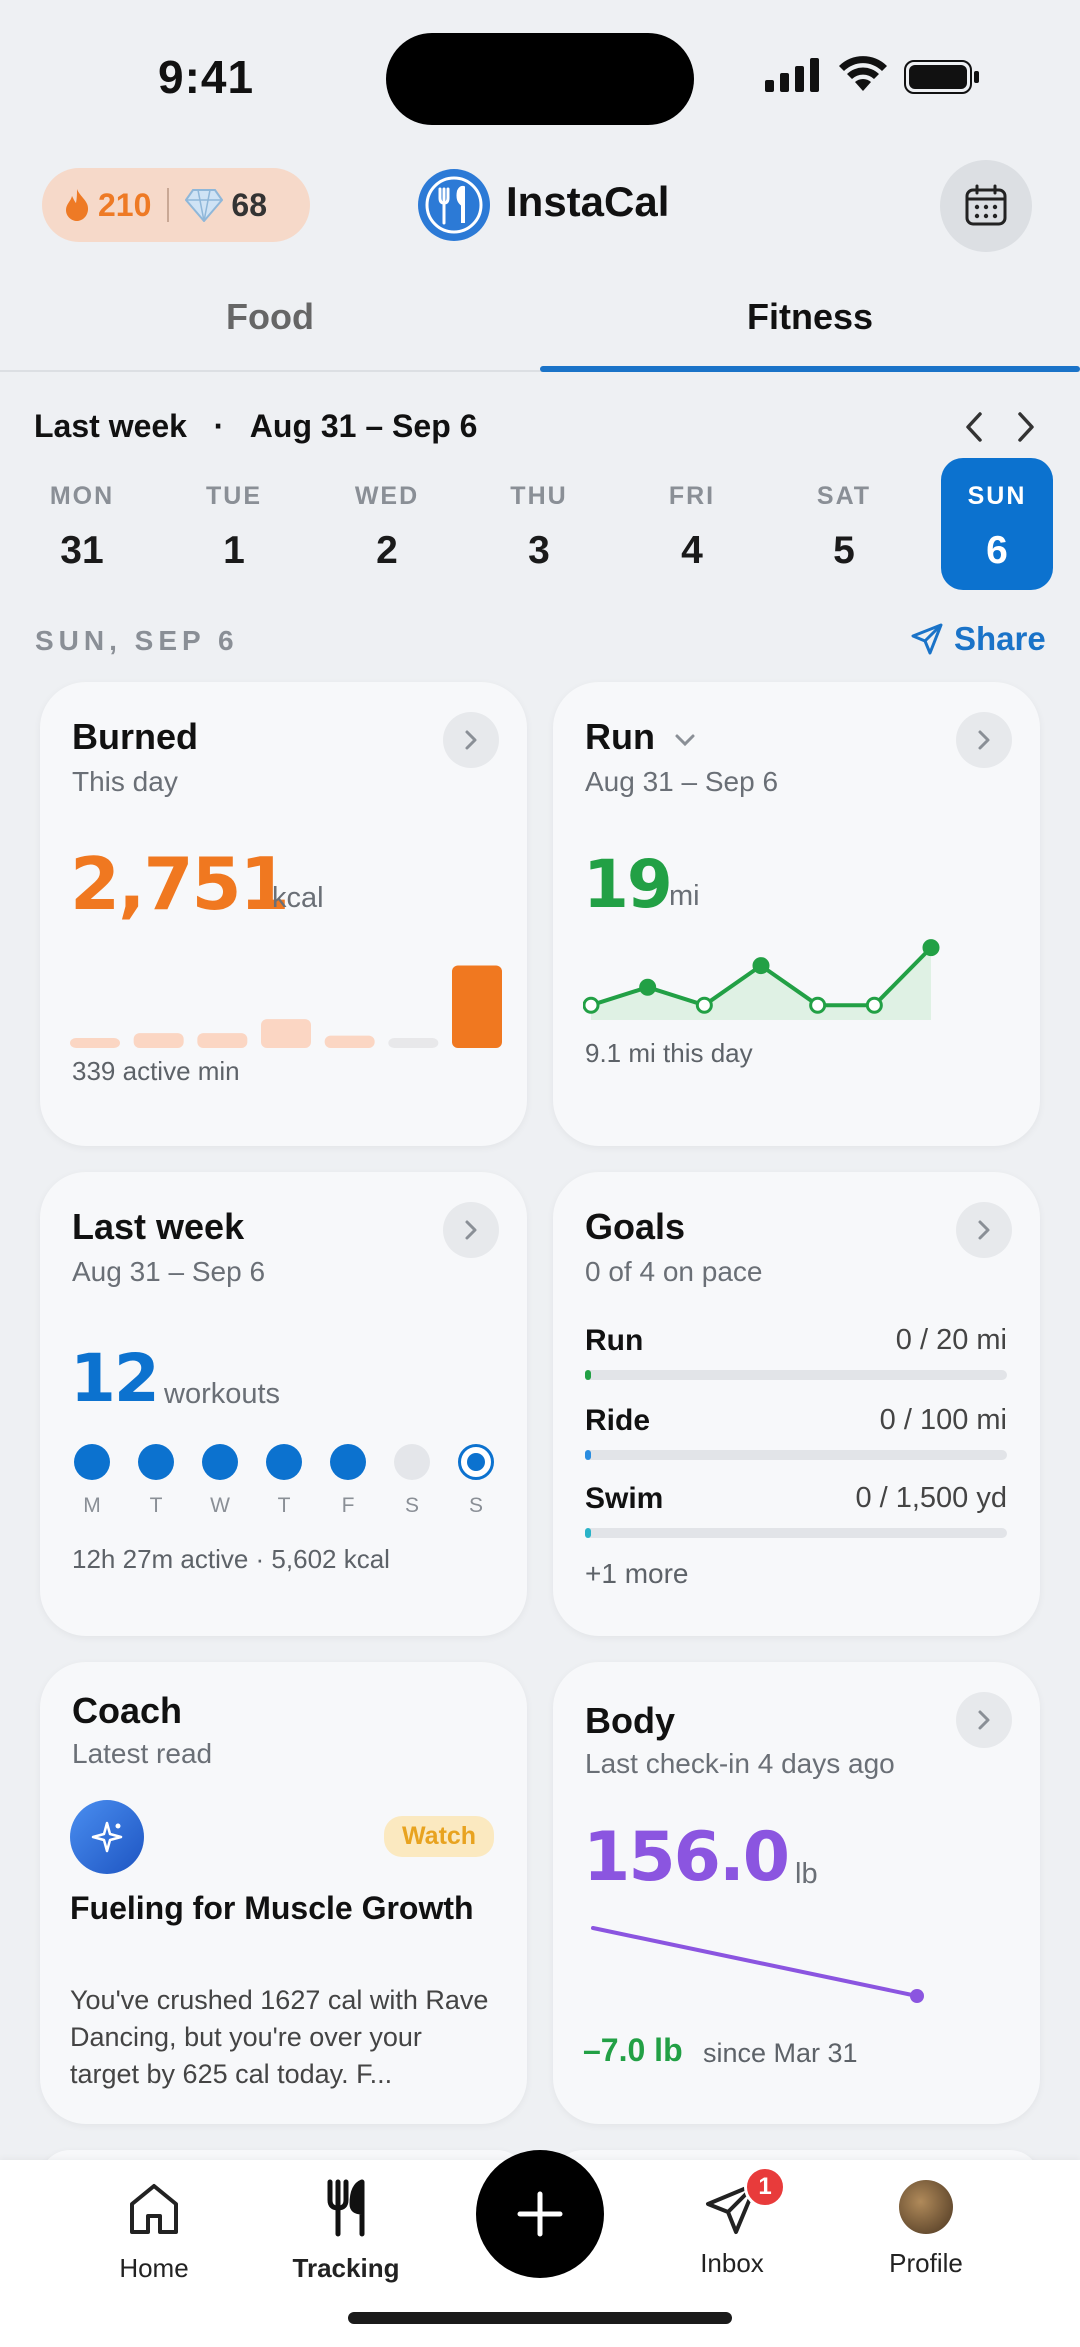 This screenshot has height=2347, width=1080. What do you see at coordinates (796, 1352) in the screenshot?
I see `goal-run: Run 0 / 20 mi` at bounding box center [796, 1352].